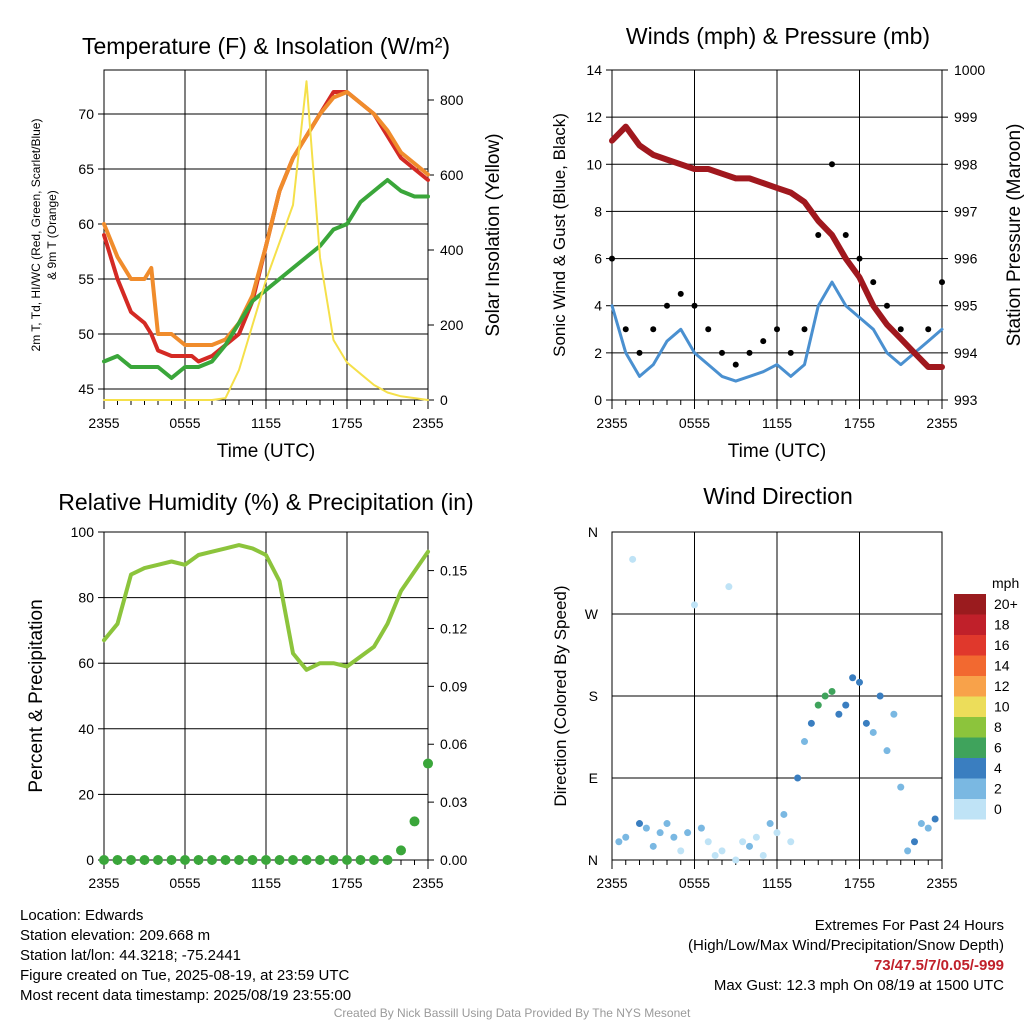  Describe the element at coordinates (453, 802) in the screenshot. I see `y2-tick-label: 0.03` at that location.